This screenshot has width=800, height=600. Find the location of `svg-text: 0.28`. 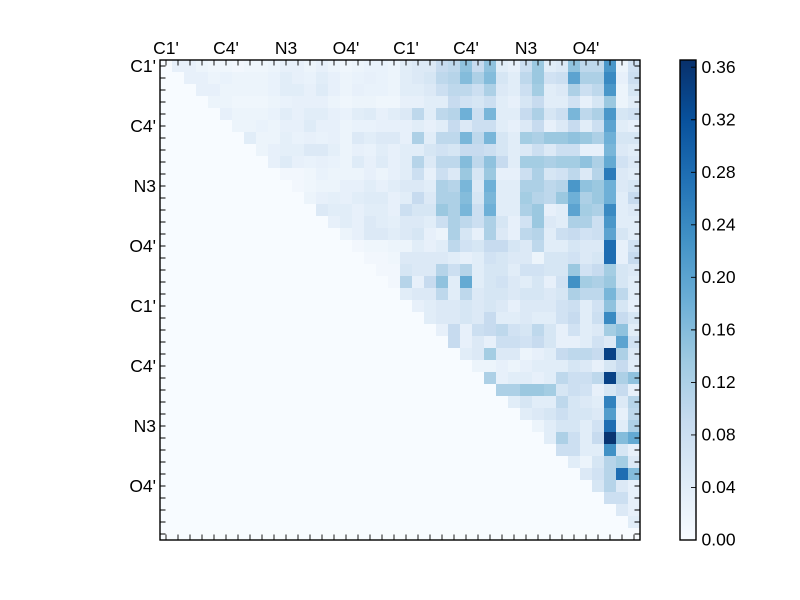

svg-text: 0.28 is located at coordinates (719, 172).